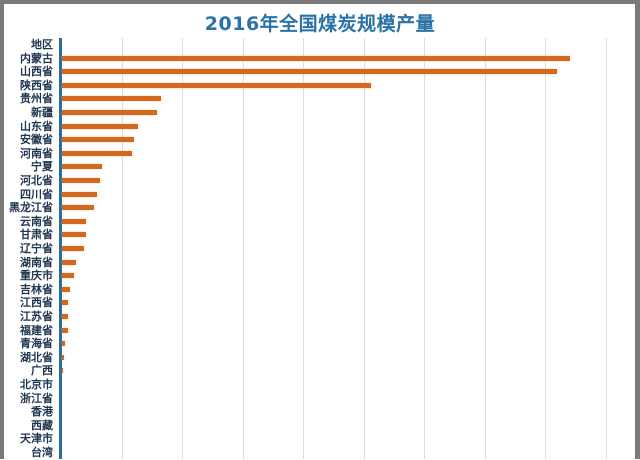 The height and width of the screenshot is (460, 640). I want to click on category-label: 台湾, so click(42, 452).